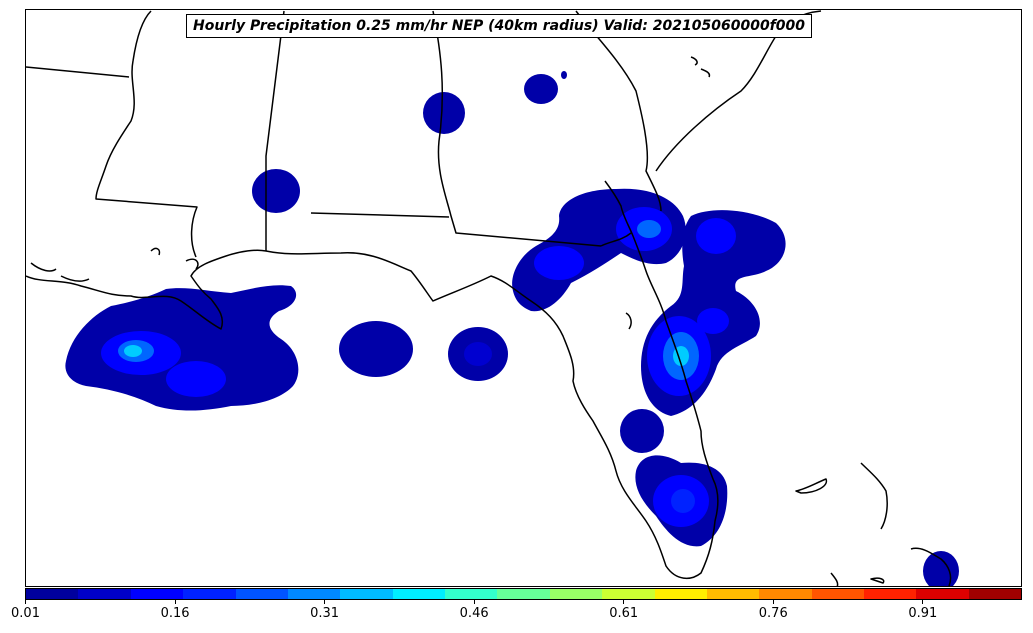  What do you see at coordinates (175, 613) in the screenshot?
I see `colorbar-tick-label: 0.16` at bounding box center [175, 613].